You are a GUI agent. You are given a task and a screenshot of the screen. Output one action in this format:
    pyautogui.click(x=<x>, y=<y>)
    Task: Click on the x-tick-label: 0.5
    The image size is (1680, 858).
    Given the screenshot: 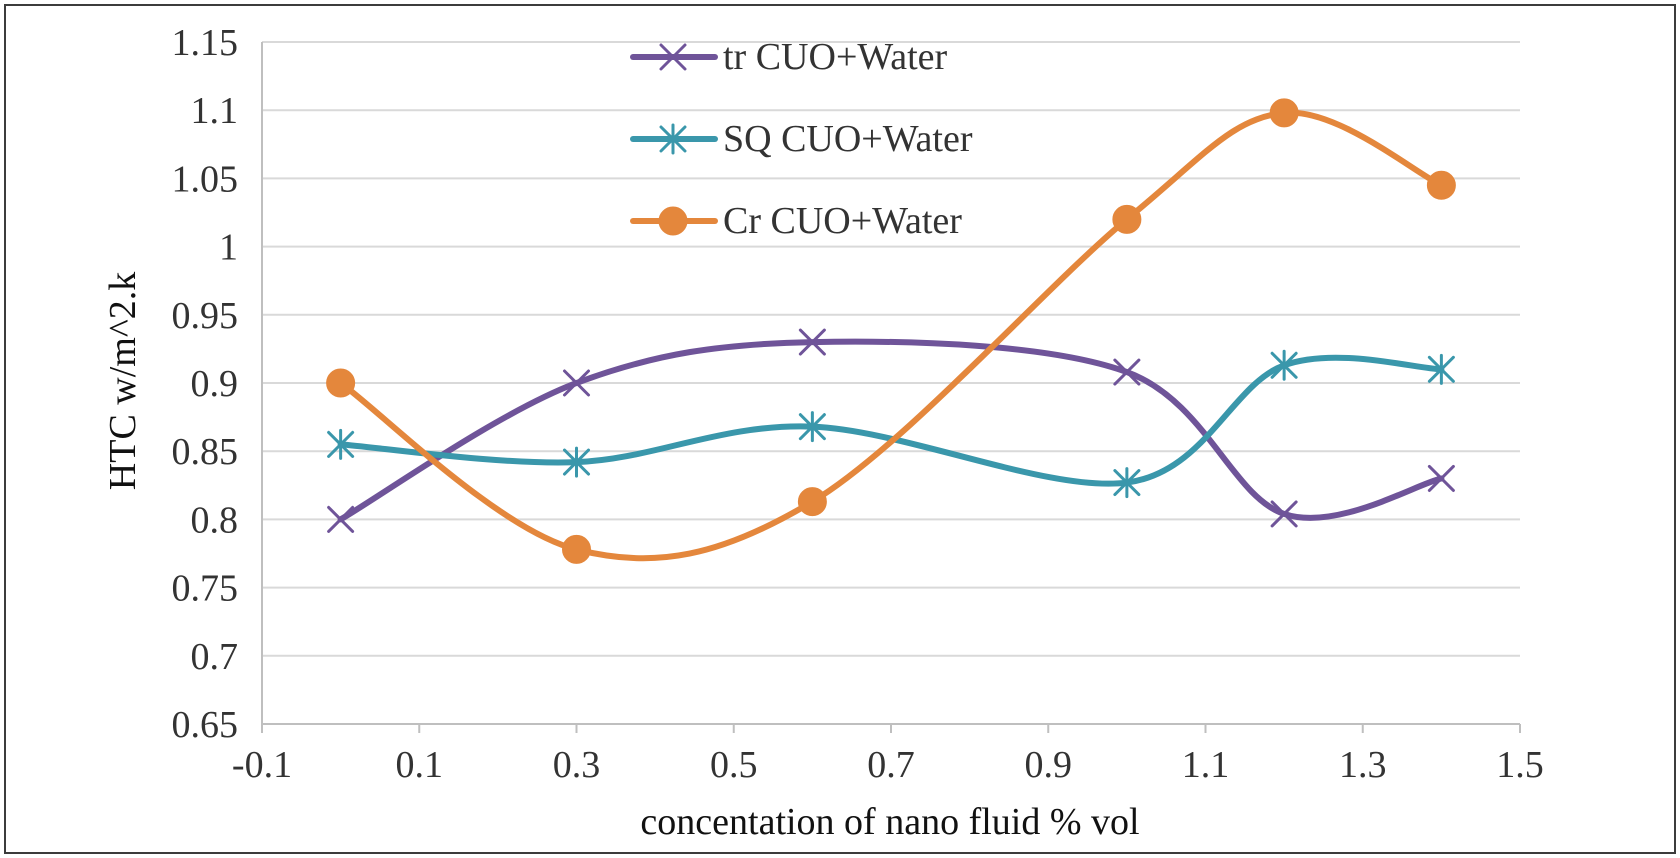 What is the action you would take?
    pyautogui.click(x=734, y=765)
    